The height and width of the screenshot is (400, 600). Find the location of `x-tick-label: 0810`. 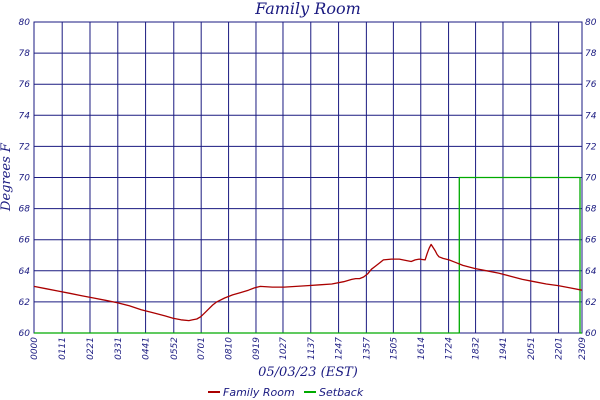

x-tick-label: 0810 is located at coordinates (230, 348).